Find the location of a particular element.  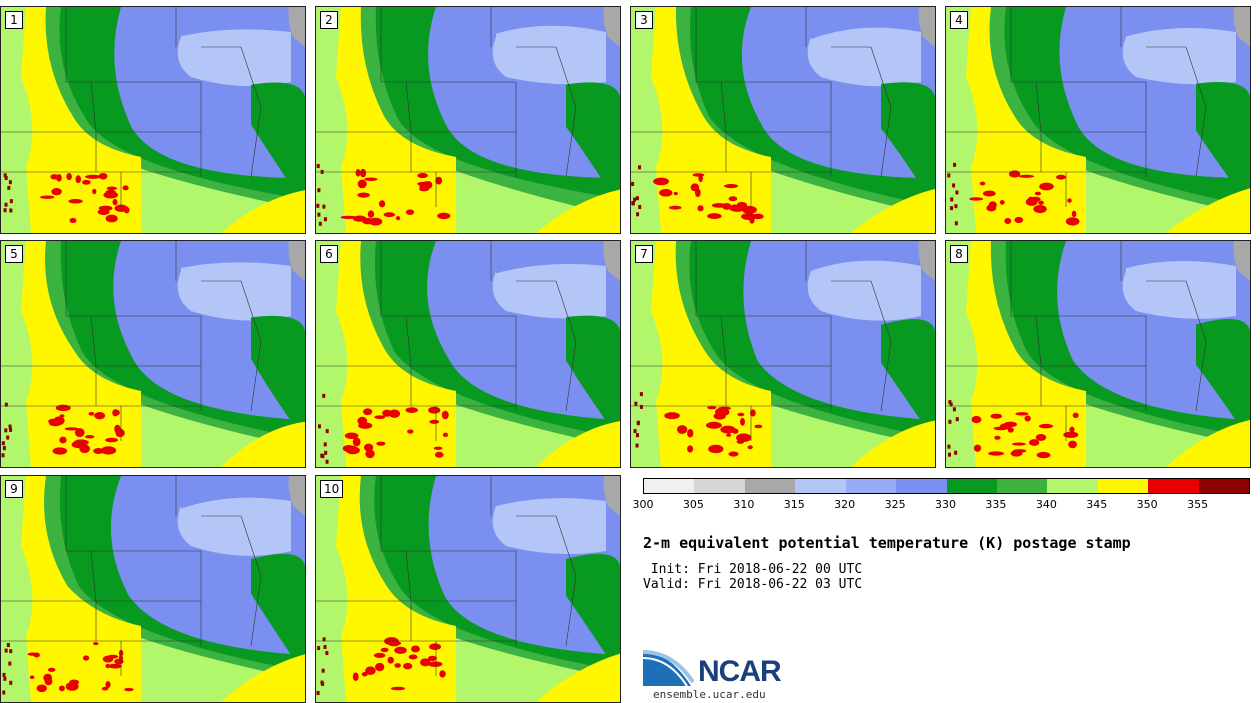

ncar-logo-icon is located at coordinates (669, 668).